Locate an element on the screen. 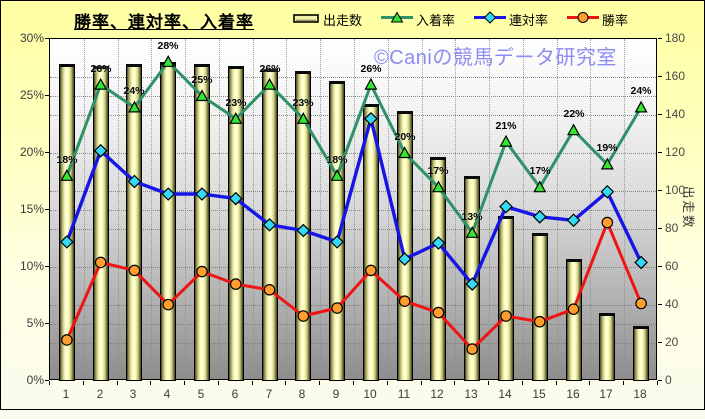  data-label-place-rate: 22% is located at coordinates (574, 114).